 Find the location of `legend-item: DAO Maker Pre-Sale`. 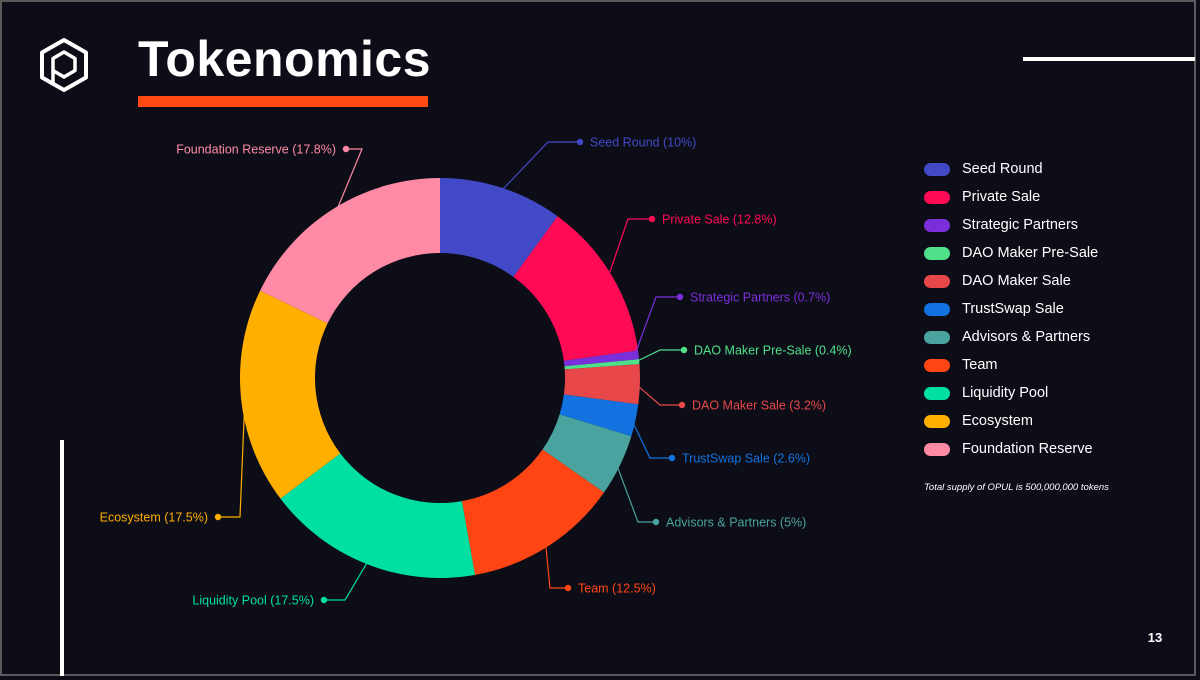

legend-item: DAO Maker Pre-Sale is located at coordinates (1011, 253).